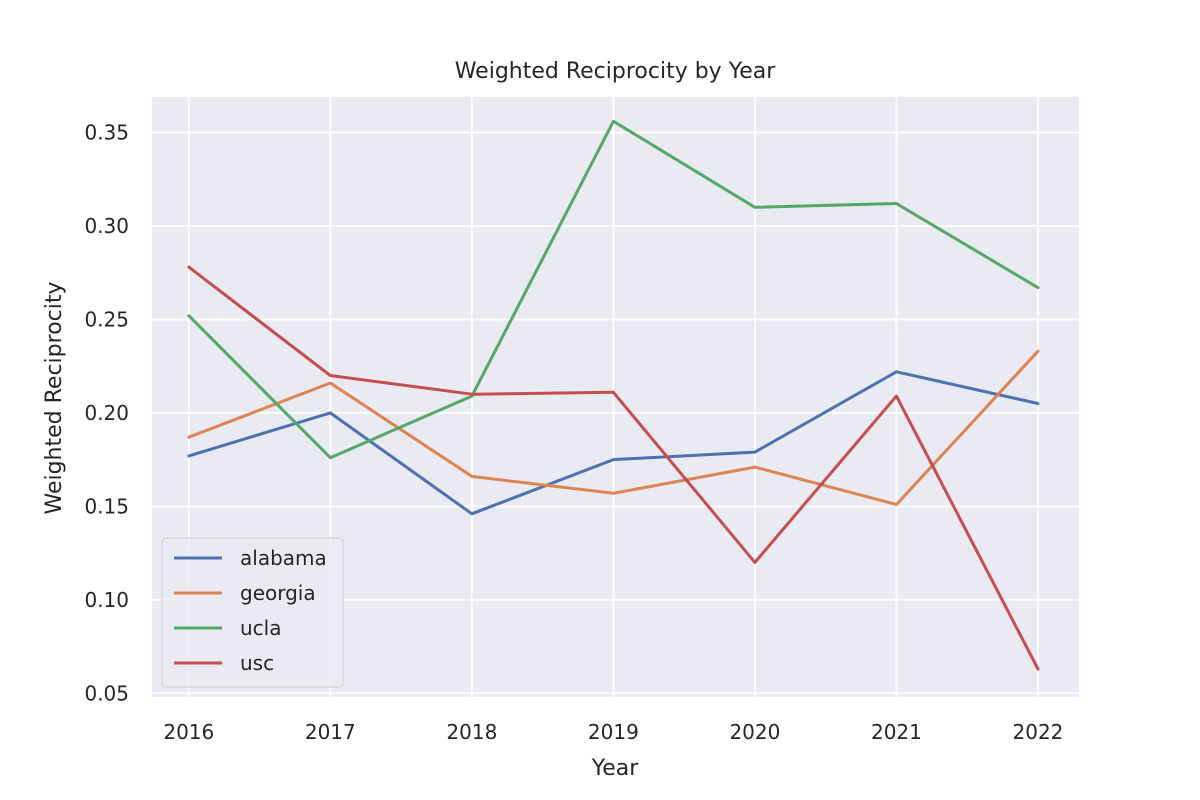 The image size is (1200, 800). What do you see at coordinates (257, 663) in the screenshot?
I see `legend-label-usc: usc` at bounding box center [257, 663].